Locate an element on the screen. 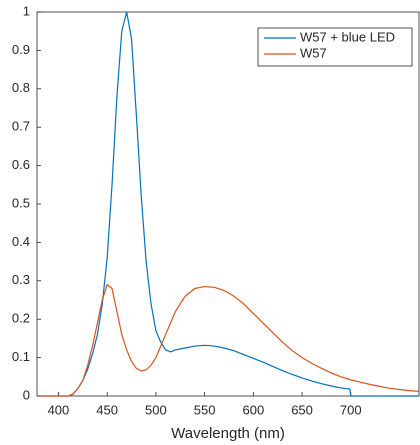 Image resolution: width=420 pixels, height=445 pixels. y-tick-label: 0.9 is located at coordinates (21, 49).